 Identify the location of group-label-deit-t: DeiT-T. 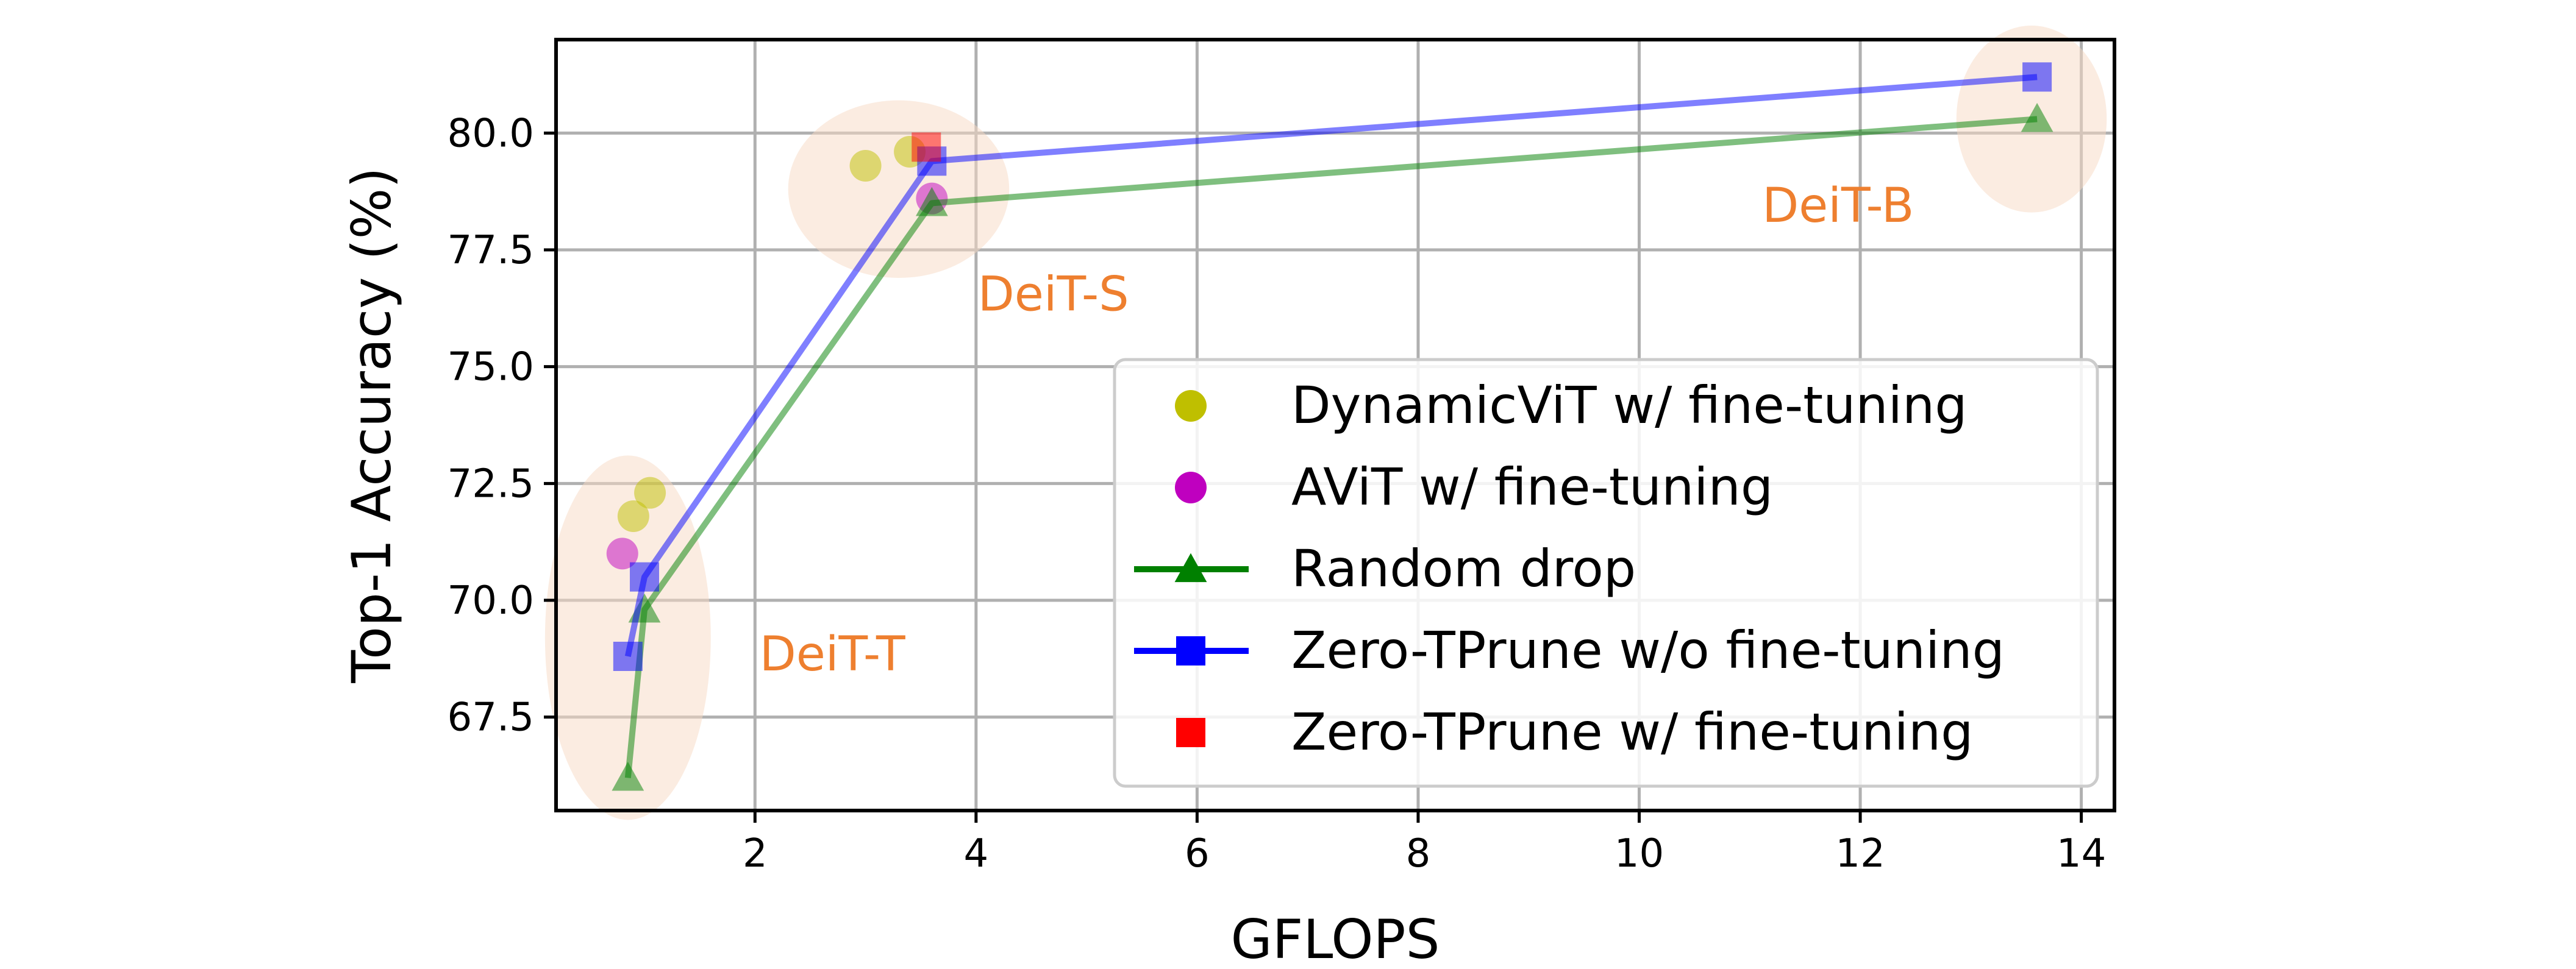
(833, 654).